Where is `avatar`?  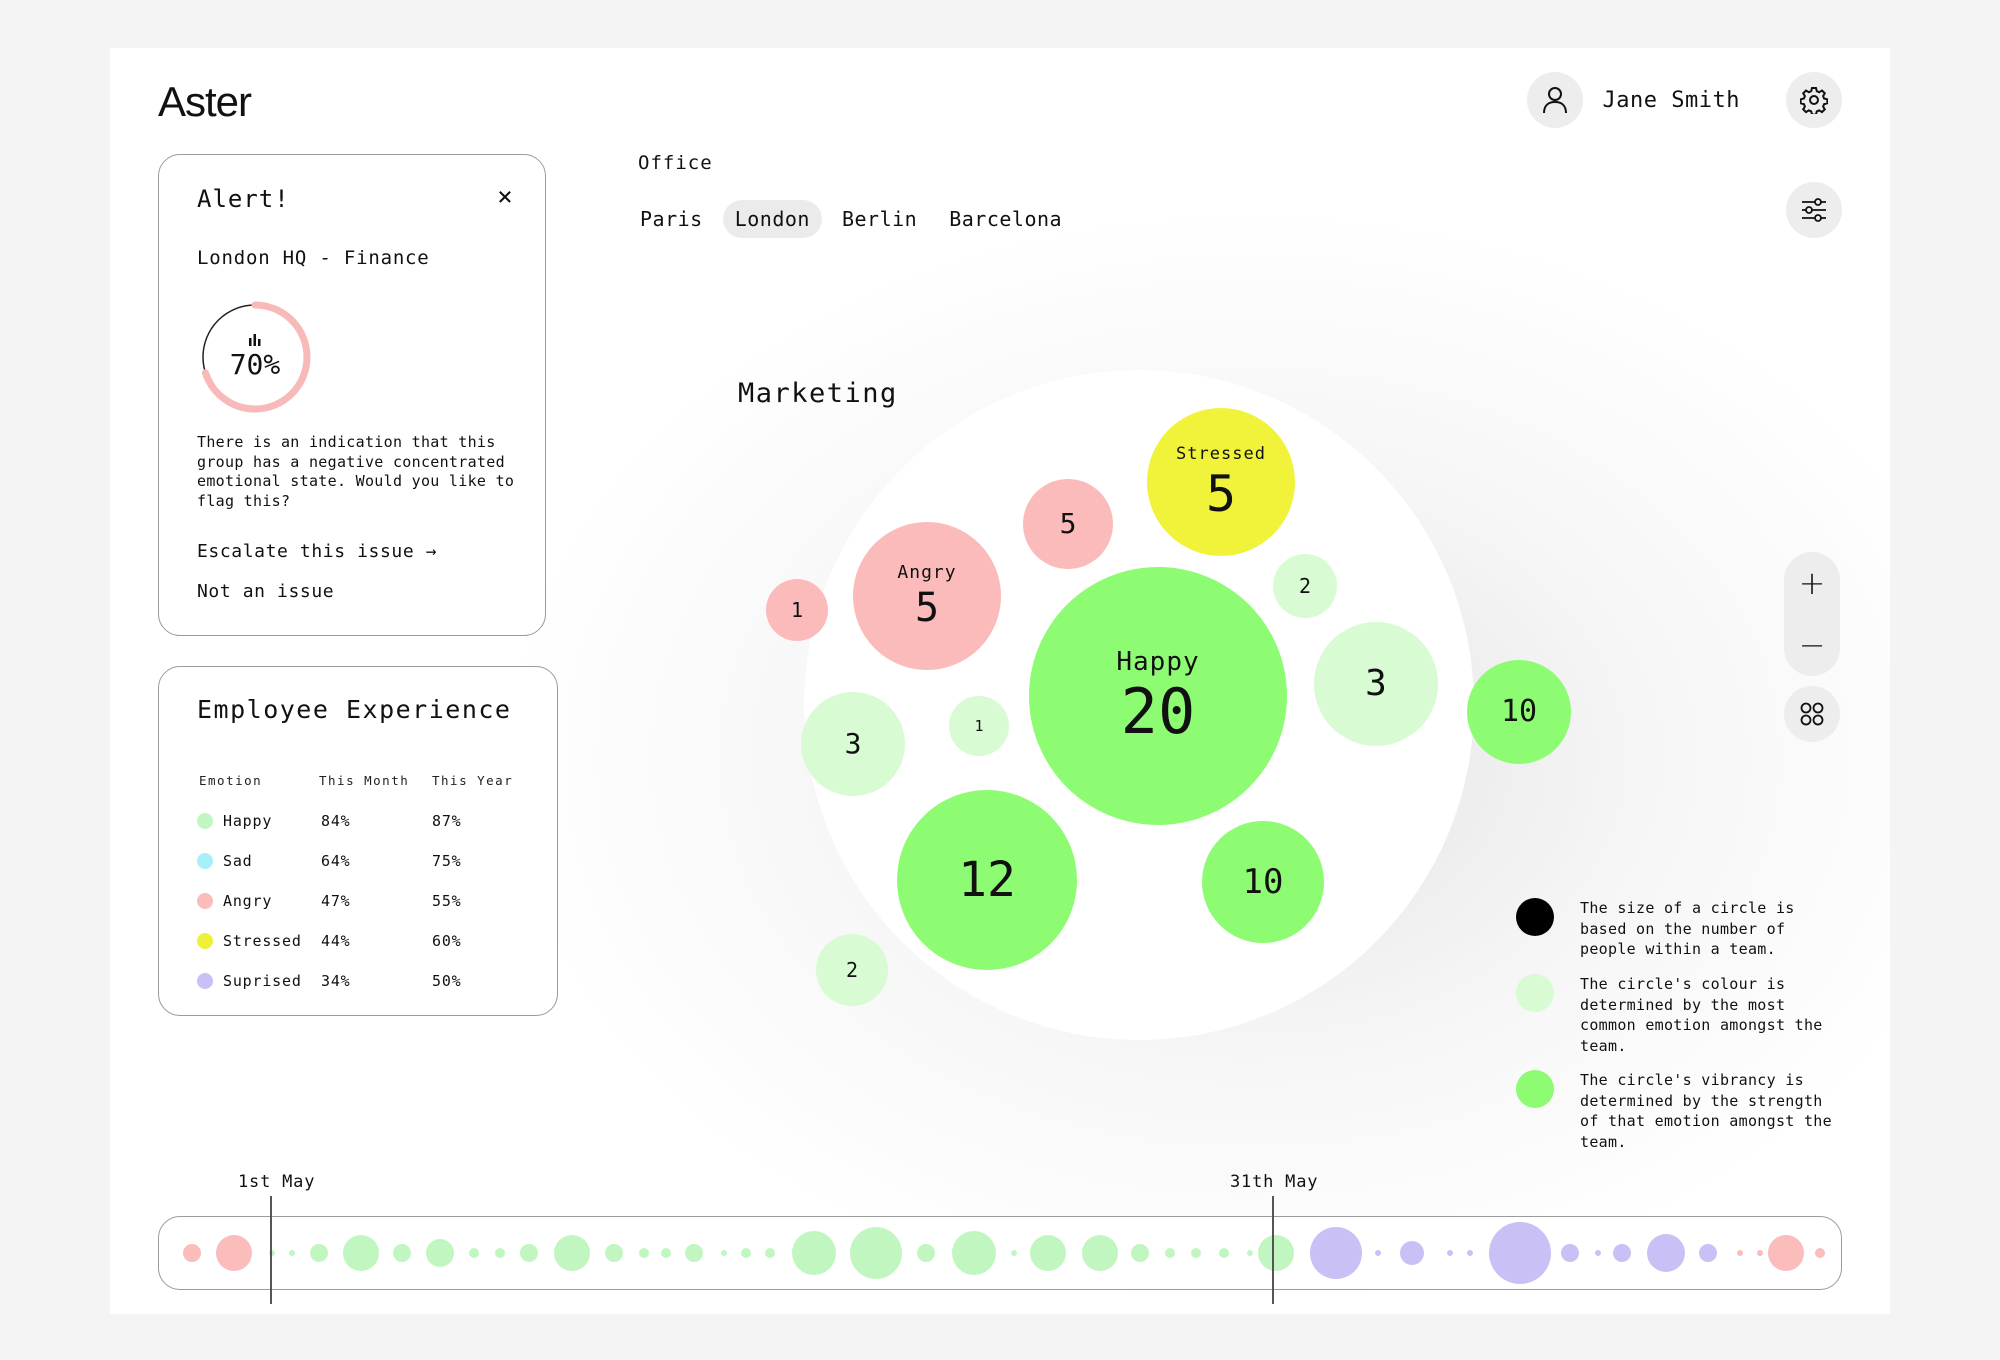
avatar is located at coordinates (1554, 100).